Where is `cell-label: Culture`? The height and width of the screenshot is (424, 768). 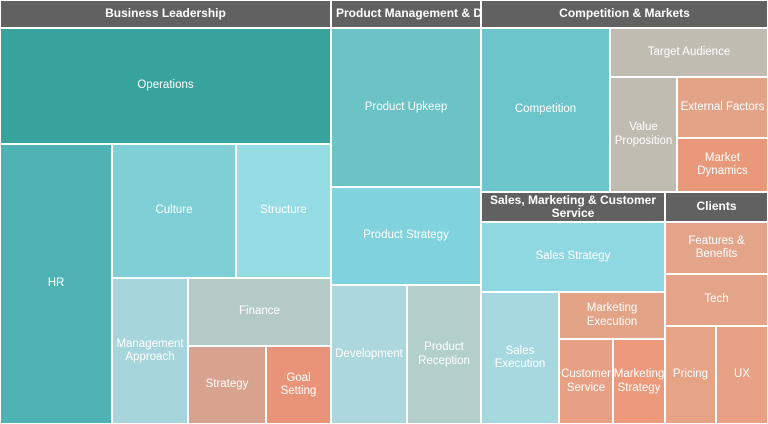
cell-label: Culture is located at coordinates (174, 210).